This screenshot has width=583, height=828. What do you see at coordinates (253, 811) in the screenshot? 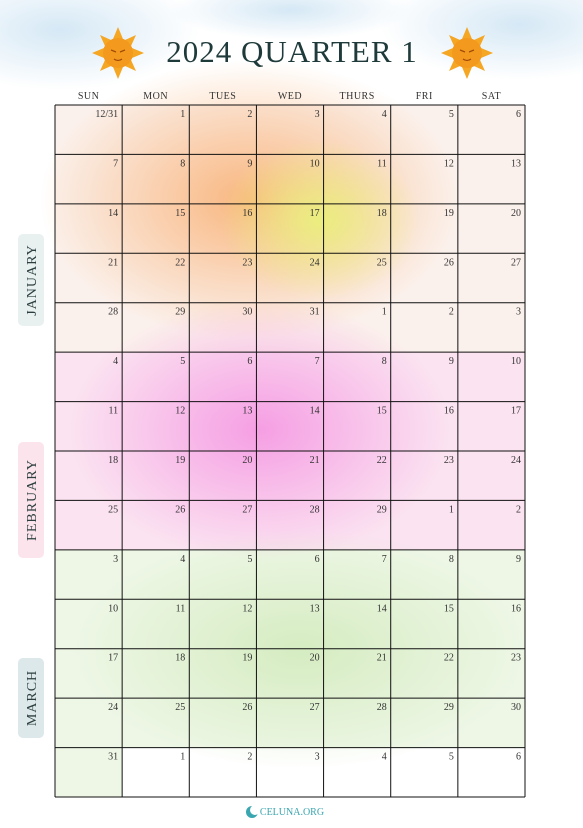
I see `footer-logo` at bounding box center [253, 811].